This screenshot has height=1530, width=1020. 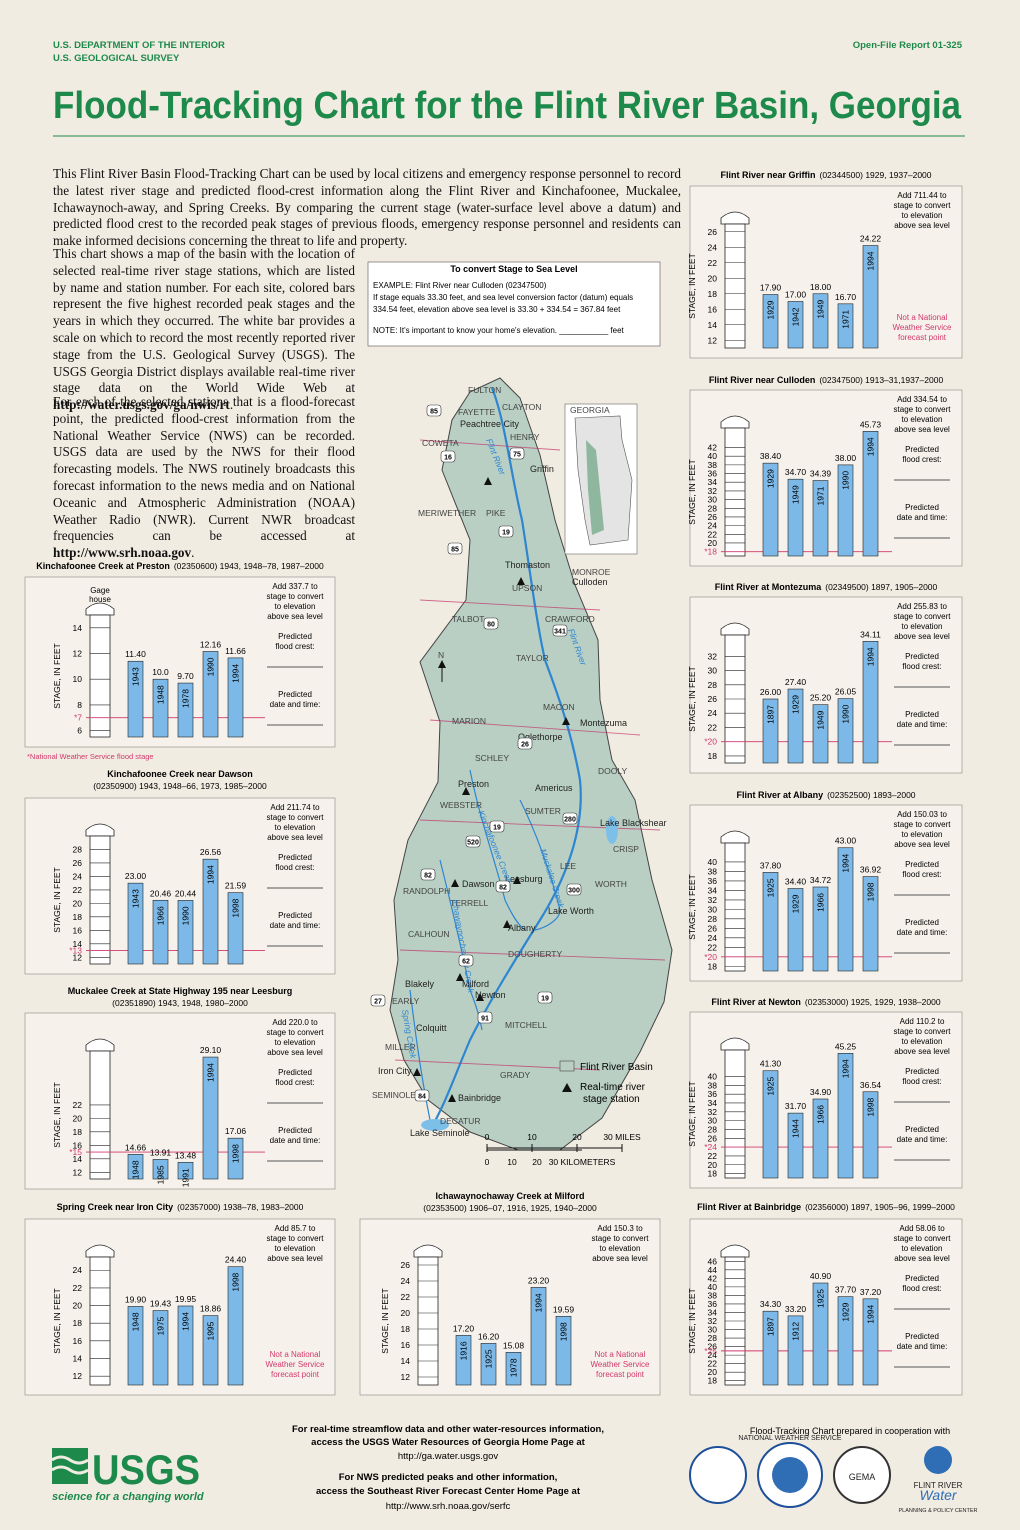 I want to click on map-label: WORTH, so click(x=611, y=884).